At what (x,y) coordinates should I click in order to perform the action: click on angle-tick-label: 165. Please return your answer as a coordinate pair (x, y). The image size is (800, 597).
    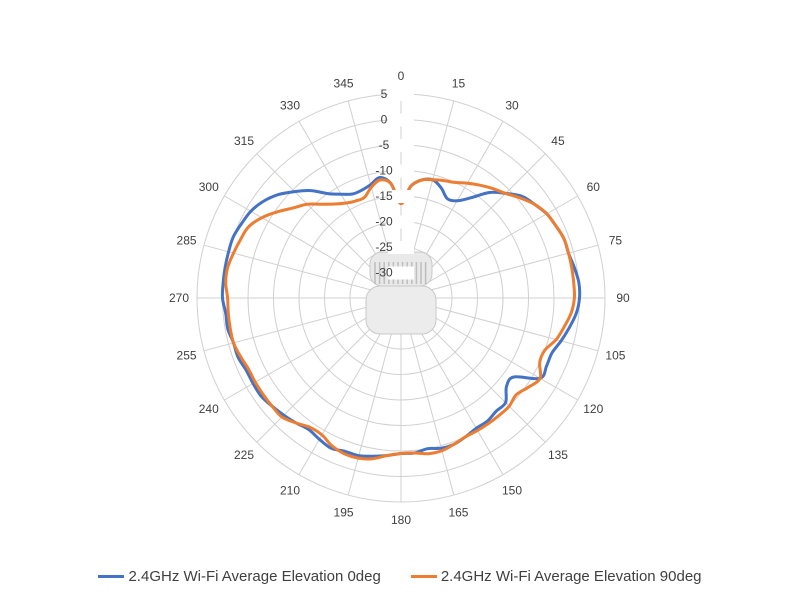
    Looking at the image, I should click on (458, 512).